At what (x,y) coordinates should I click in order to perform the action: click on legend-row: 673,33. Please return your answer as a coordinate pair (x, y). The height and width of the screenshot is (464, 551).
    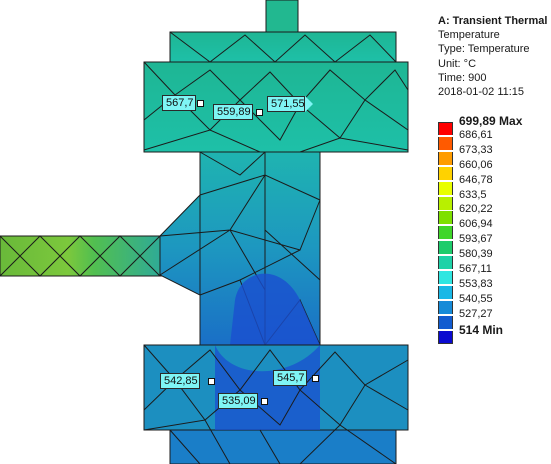
    Looking at the image, I should click on (494, 154).